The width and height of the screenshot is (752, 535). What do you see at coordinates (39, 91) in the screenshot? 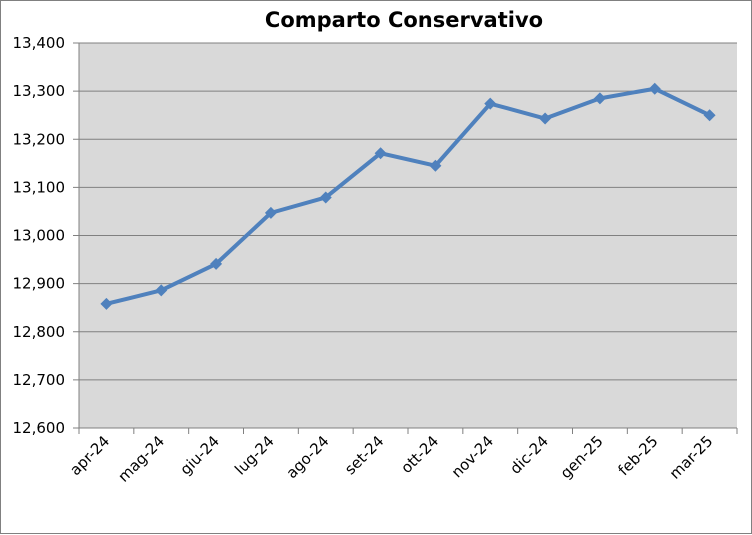
I see `y-tick-label: 13,300` at bounding box center [39, 91].